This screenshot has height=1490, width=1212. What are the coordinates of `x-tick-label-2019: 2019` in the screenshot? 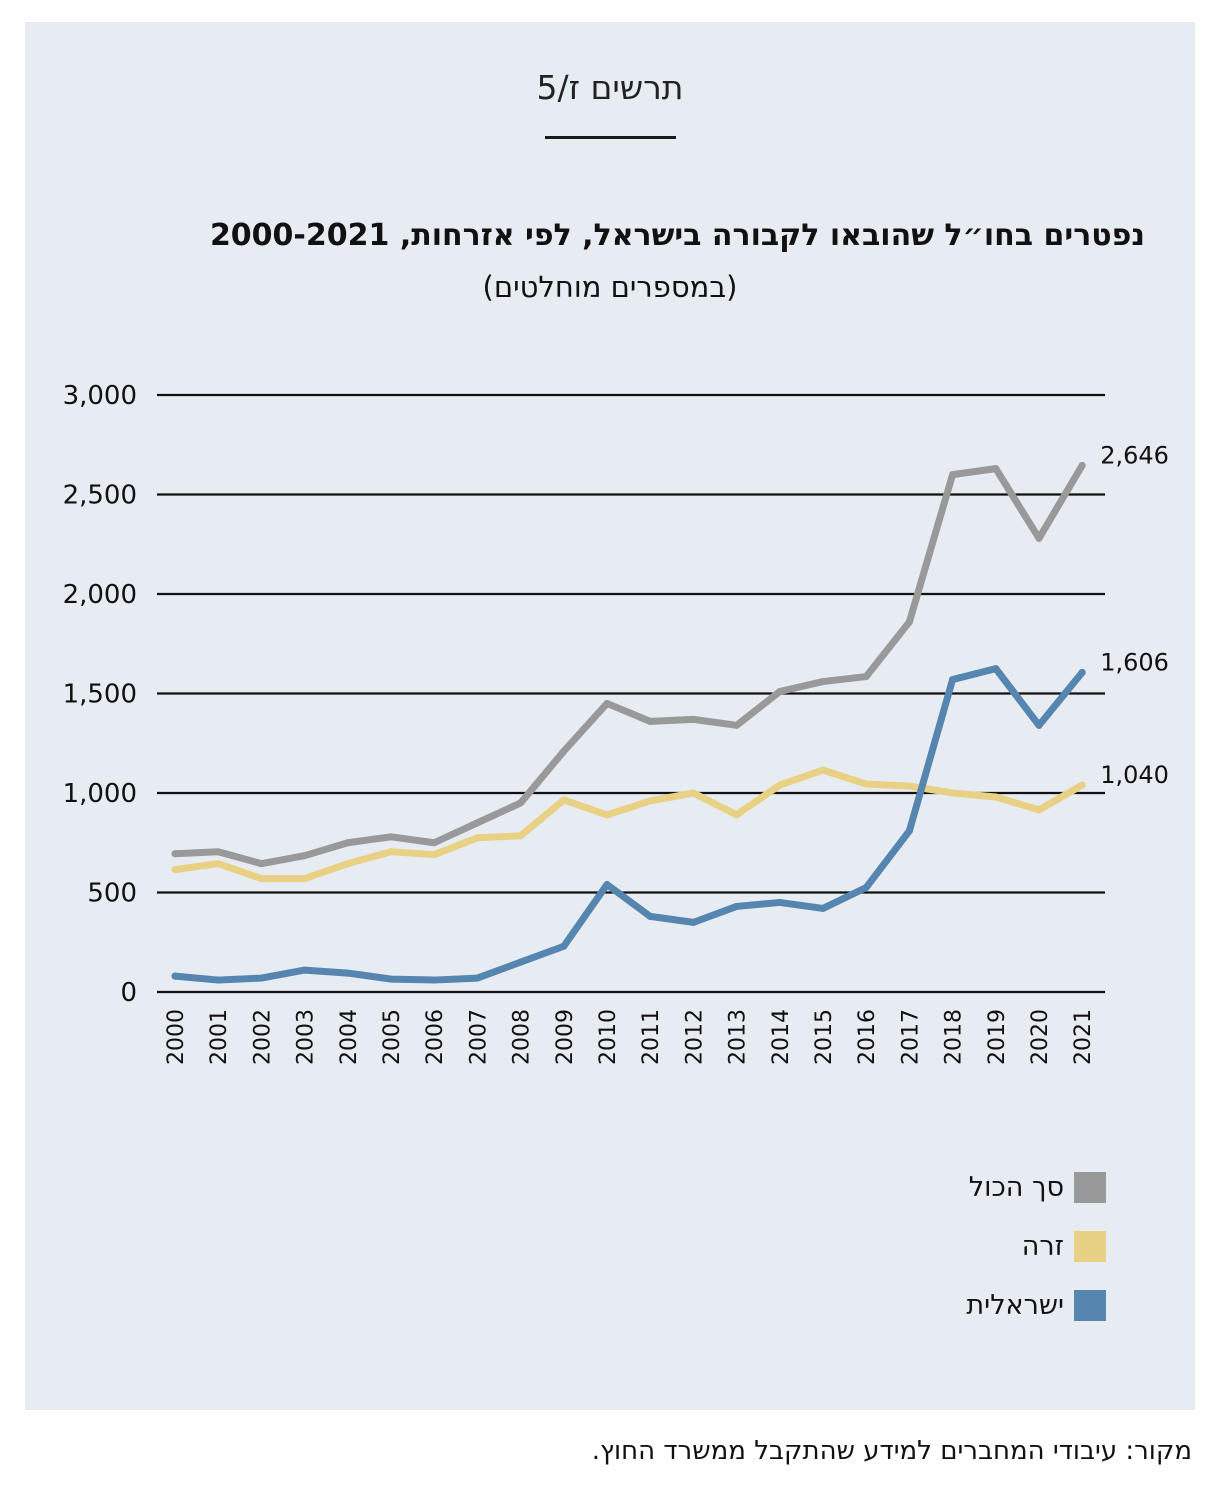 It's located at (997, 1037).